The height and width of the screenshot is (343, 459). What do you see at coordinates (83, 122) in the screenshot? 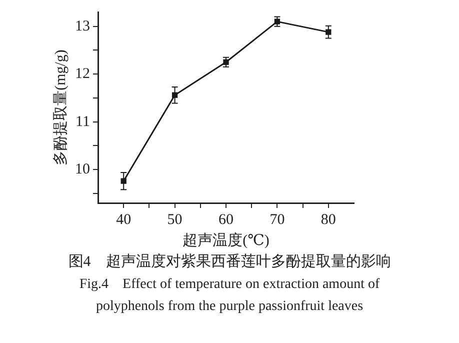
I see `y-tick-label: 11` at bounding box center [83, 122].